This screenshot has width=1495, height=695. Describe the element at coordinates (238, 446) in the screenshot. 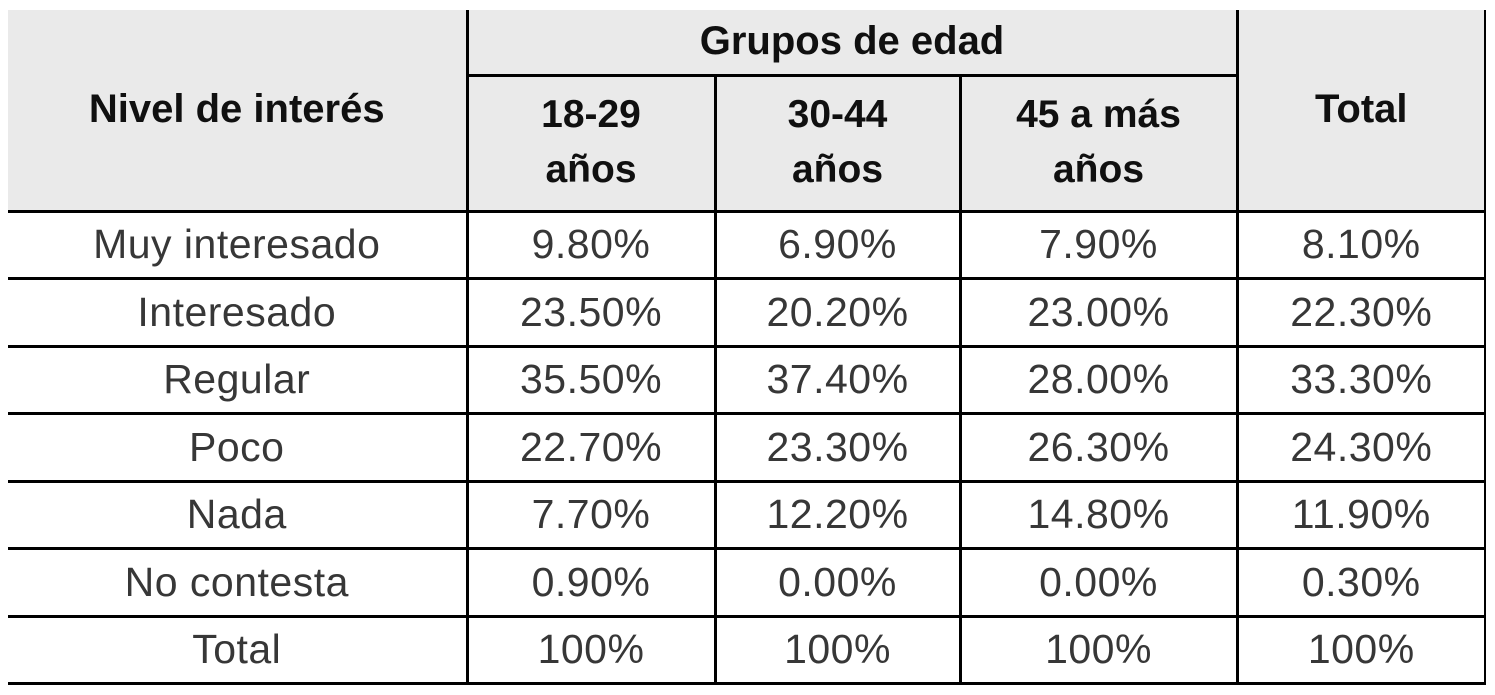

I see `row-label: Poco` at that location.